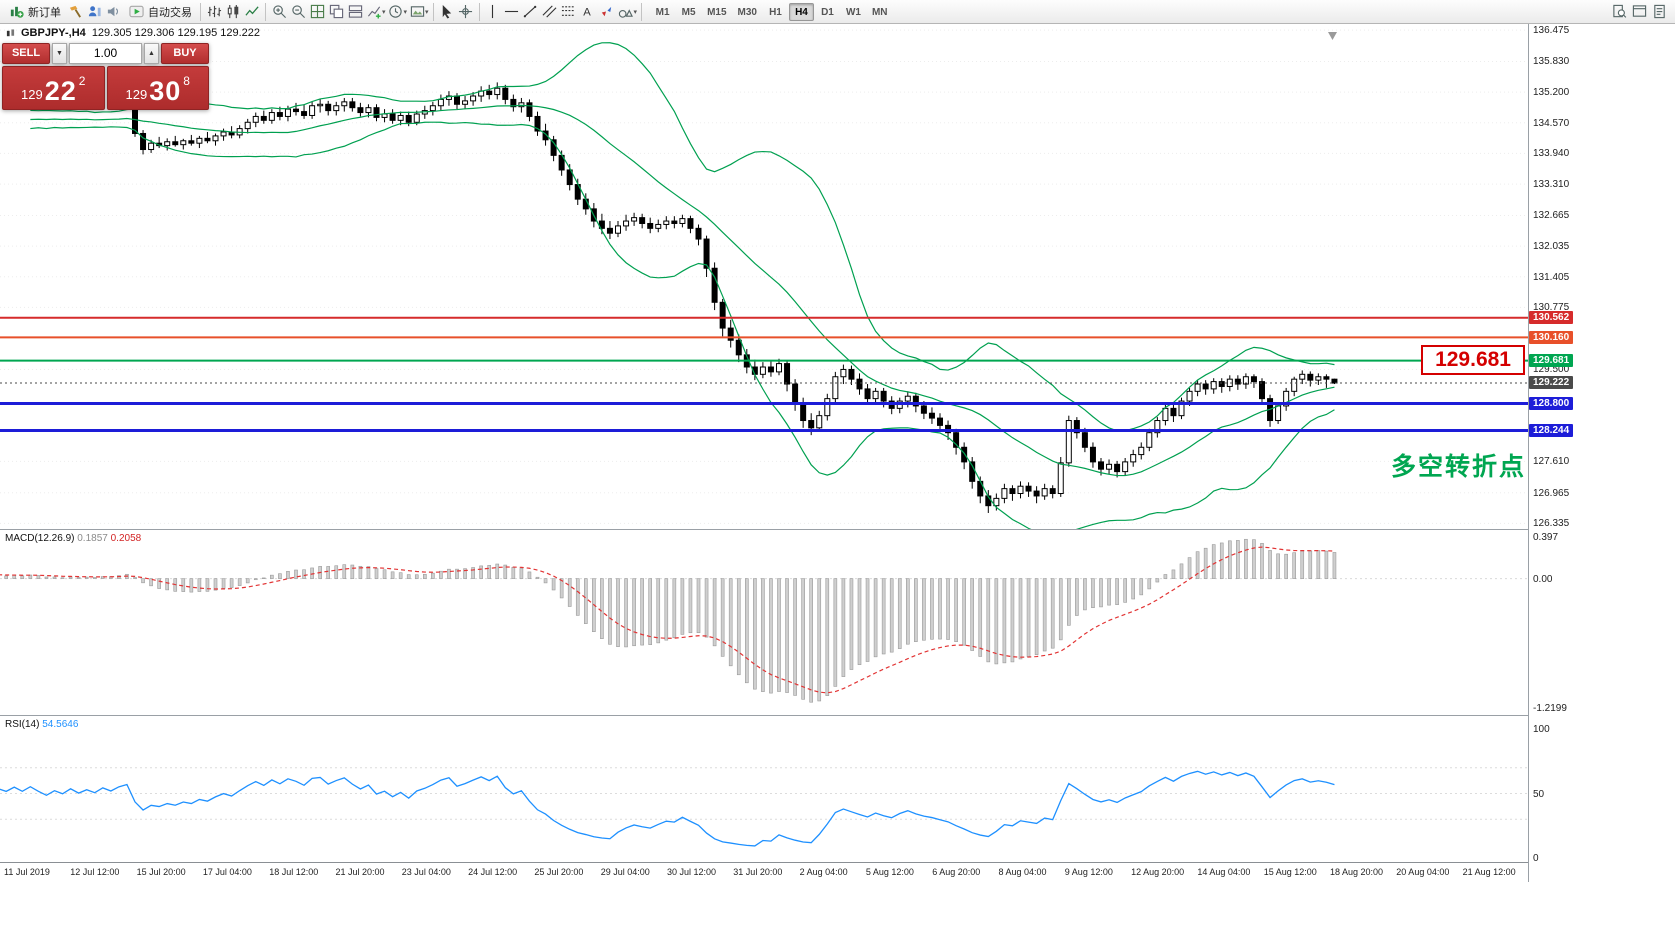 The height and width of the screenshot is (948, 1675). Describe the element at coordinates (279, 12) in the screenshot. I see `zoom-in-icon` at that location.